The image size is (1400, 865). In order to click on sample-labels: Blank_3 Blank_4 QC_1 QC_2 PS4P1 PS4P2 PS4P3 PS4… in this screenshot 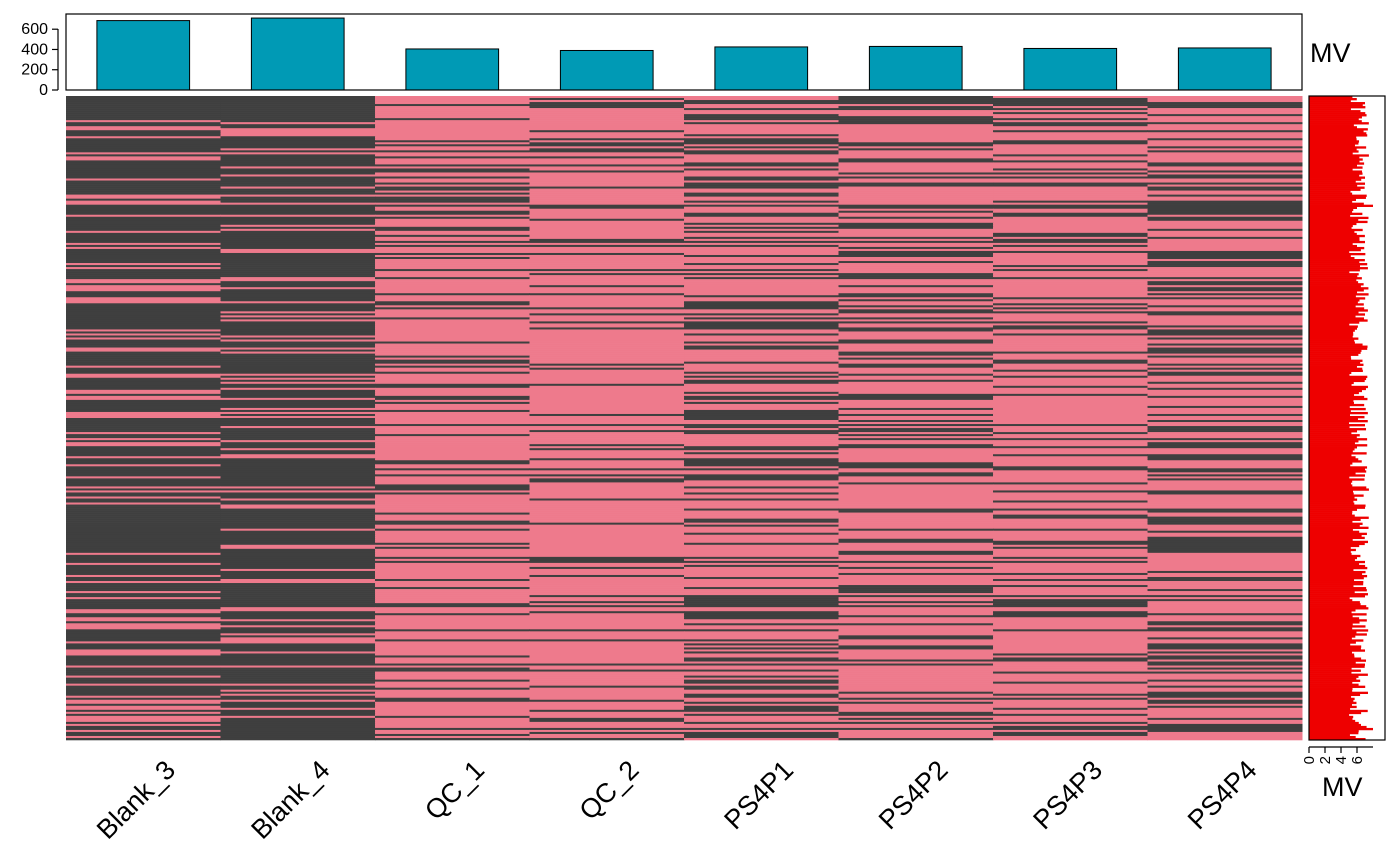, I will do `click(677, 800)`.